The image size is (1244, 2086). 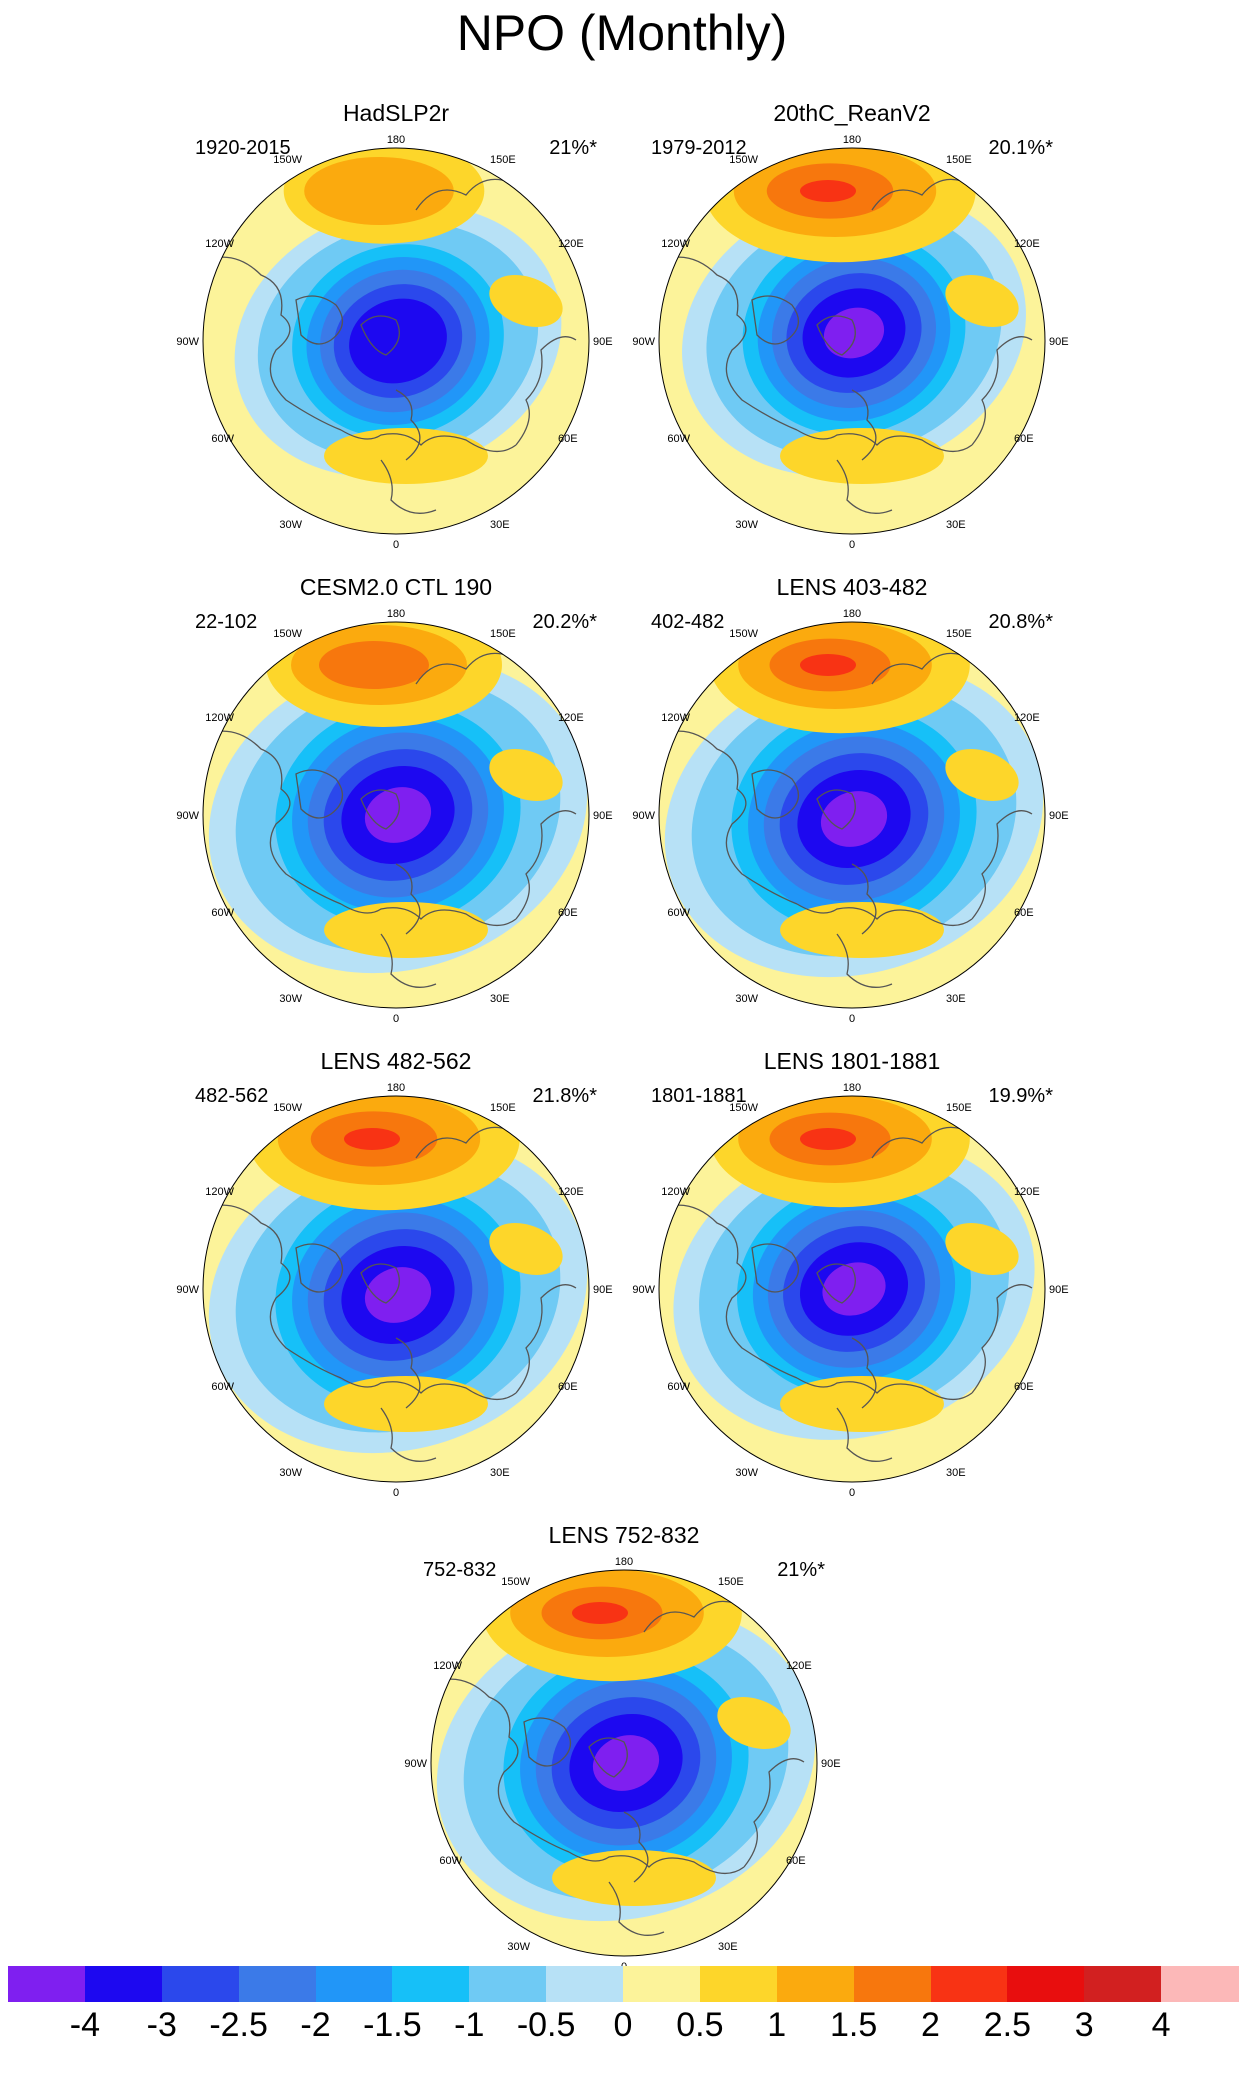 What do you see at coordinates (619, 1768) in the screenshot?
I see `coastlines` at bounding box center [619, 1768].